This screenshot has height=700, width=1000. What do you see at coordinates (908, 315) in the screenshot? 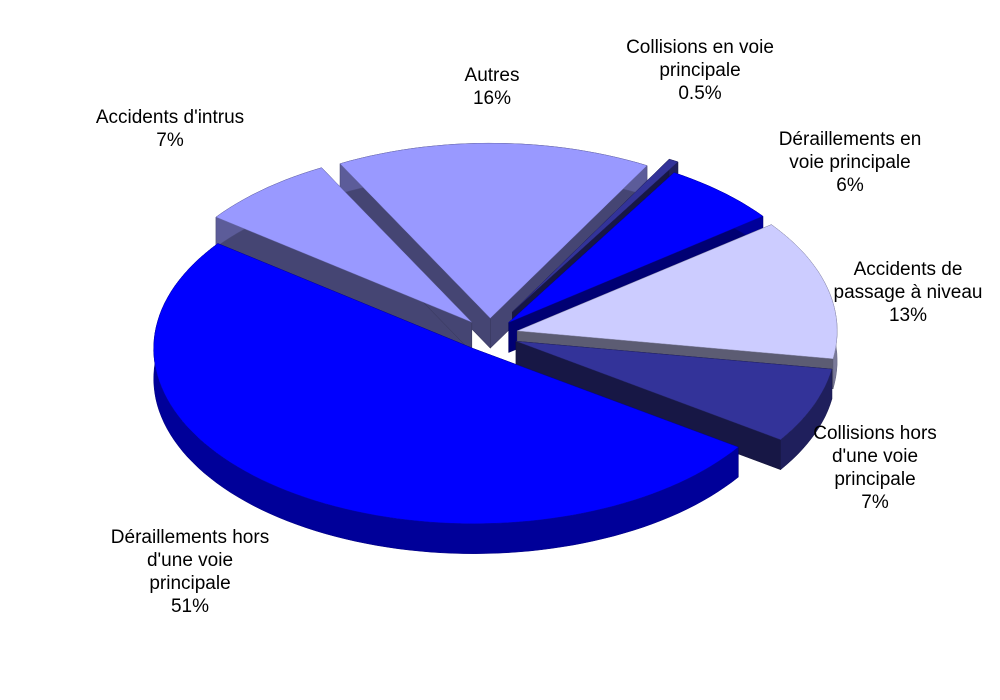
I see `value-label: 13%` at bounding box center [908, 315].